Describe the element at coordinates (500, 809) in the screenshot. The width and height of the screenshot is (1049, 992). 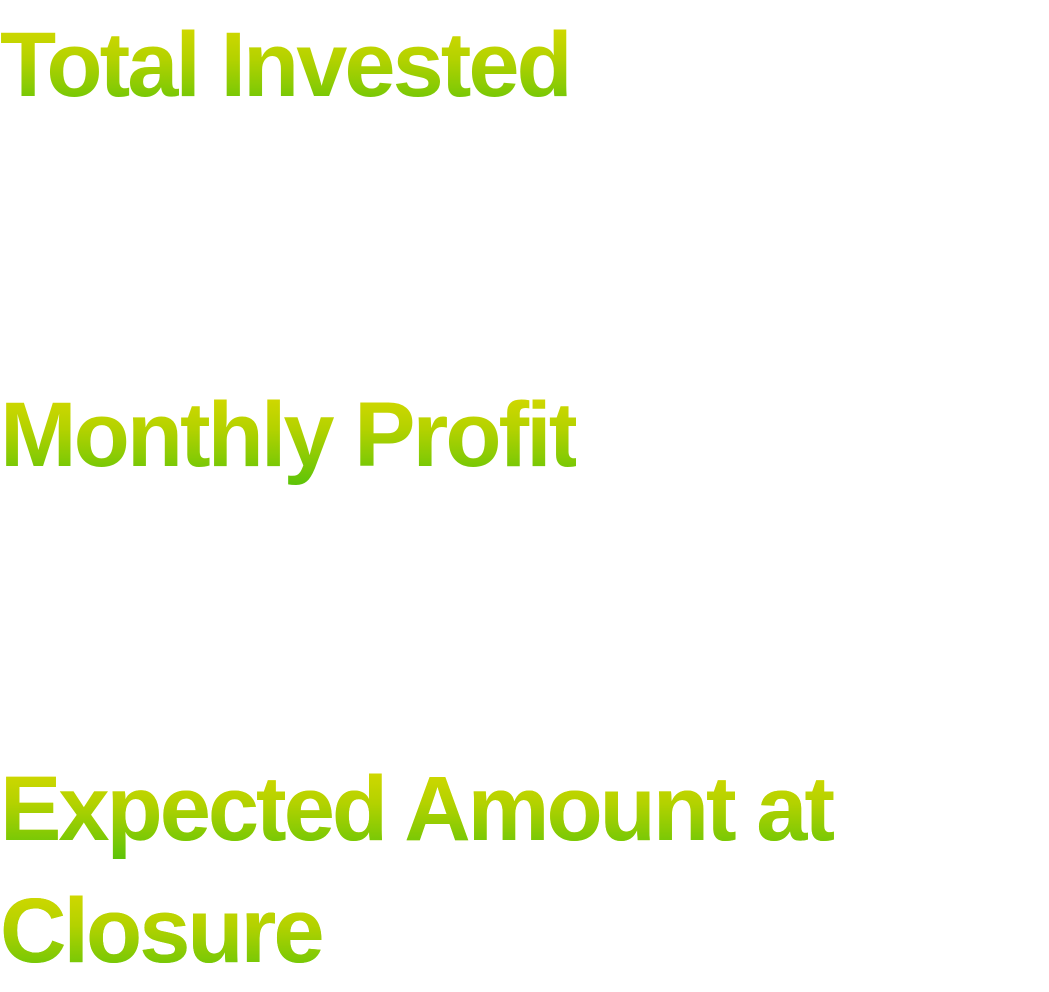
I see `expected-amount-label-line-1: Expected Amount at` at that location.